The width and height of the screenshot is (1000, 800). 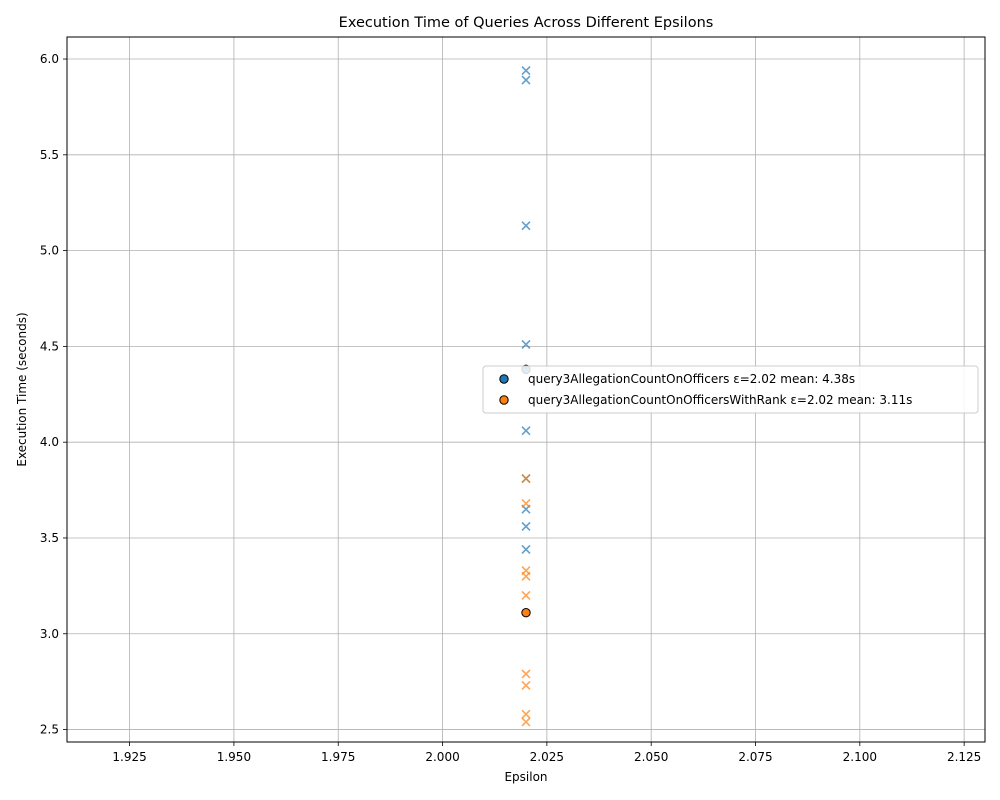 I want to click on y-axis-ticks: 2.5 3.0 3.5 4.0 4.5 5.0 5.5 6.0, so click(x=53, y=394).